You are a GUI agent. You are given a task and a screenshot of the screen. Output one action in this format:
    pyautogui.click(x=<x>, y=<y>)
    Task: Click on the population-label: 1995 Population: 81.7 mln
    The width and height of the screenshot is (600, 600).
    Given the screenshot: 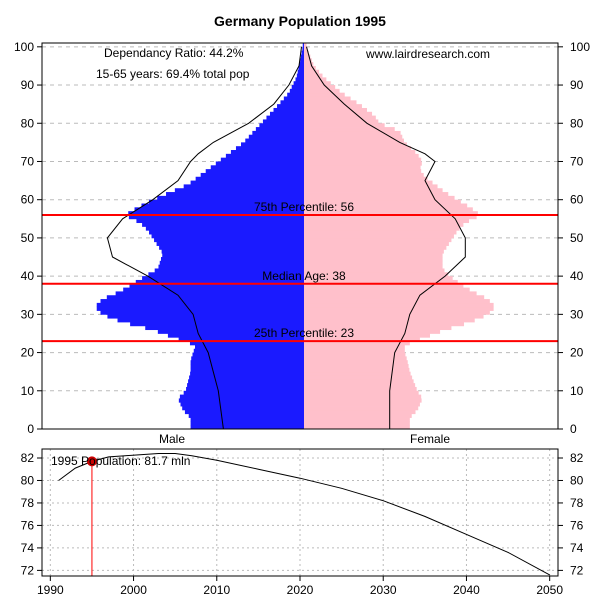 What is the action you would take?
    pyautogui.click(x=120, y=461)
    